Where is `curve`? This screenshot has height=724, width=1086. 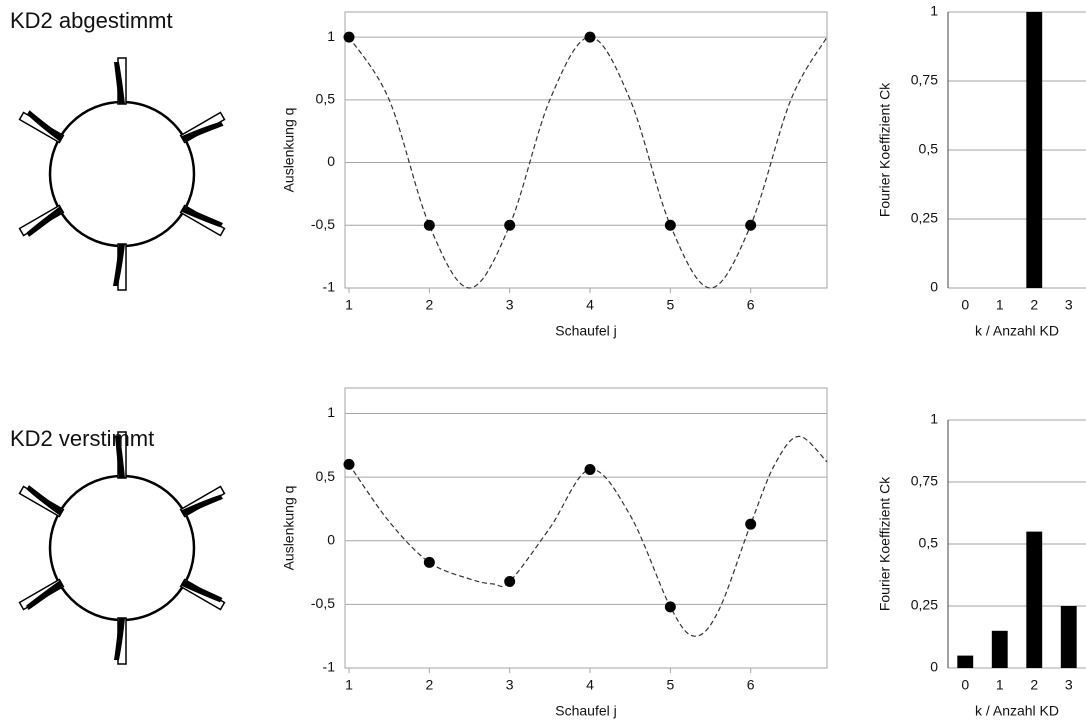
curve is located at coordinates (588, 536).